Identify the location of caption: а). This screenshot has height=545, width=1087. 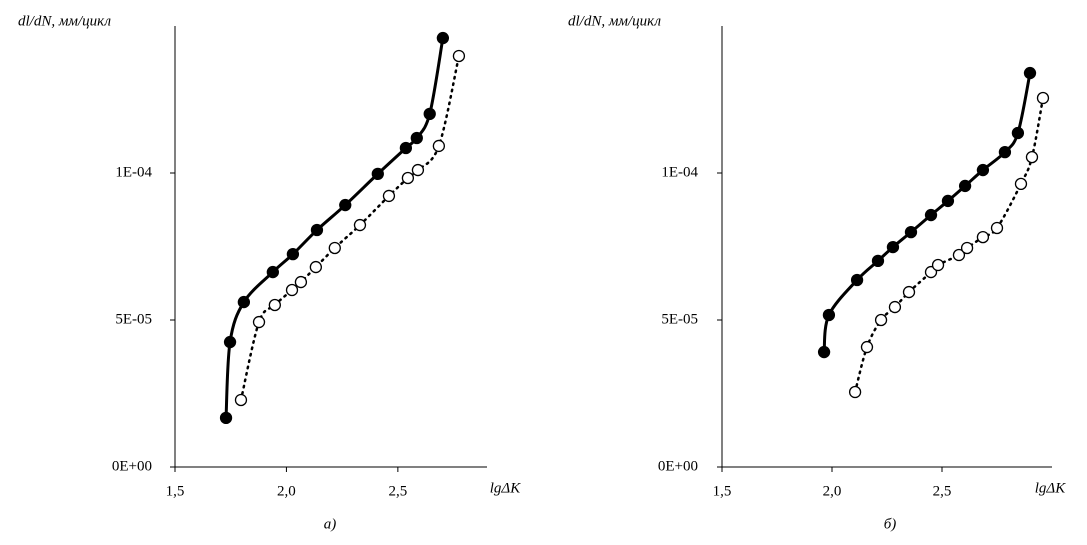
(330, 524).